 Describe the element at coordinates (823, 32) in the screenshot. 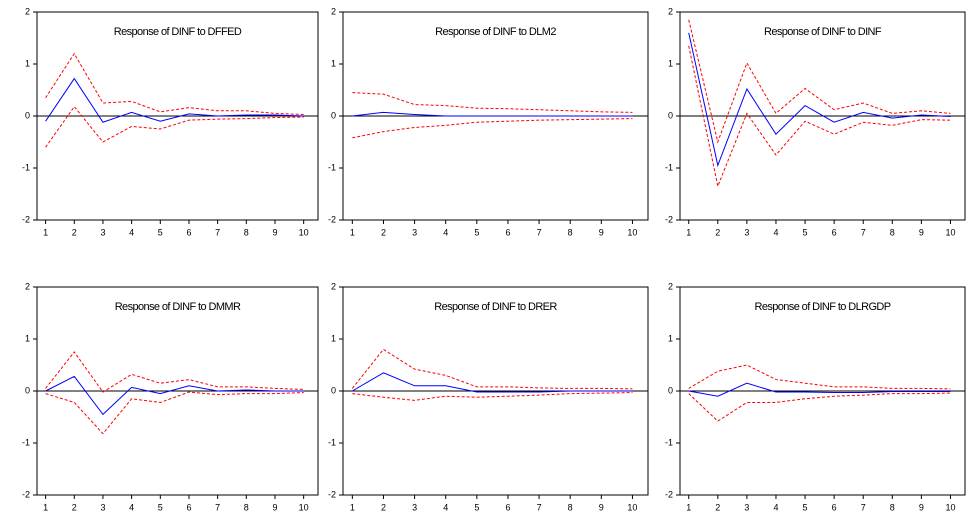

I see `chart-title: Response of DINF to DINF` at that location.